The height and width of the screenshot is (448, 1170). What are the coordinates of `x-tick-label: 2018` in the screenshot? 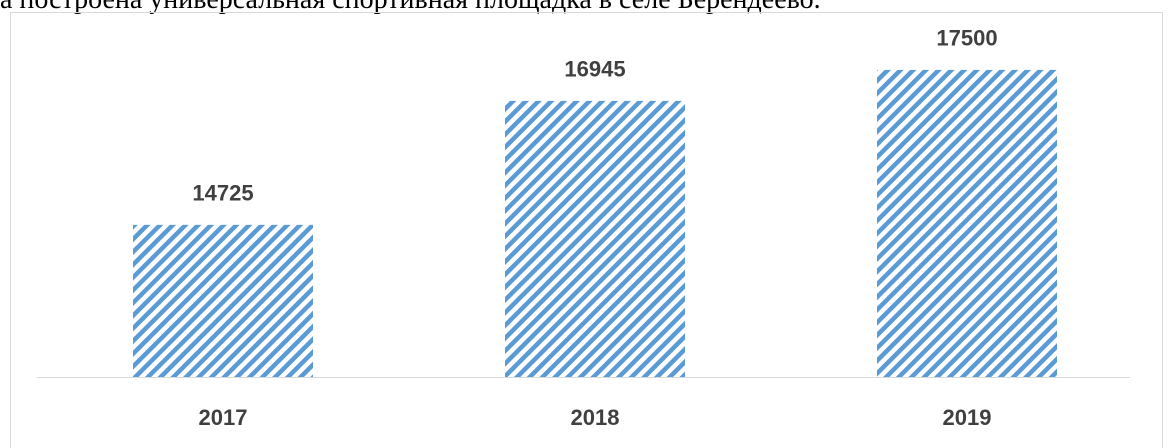 It's located at (595, 417).